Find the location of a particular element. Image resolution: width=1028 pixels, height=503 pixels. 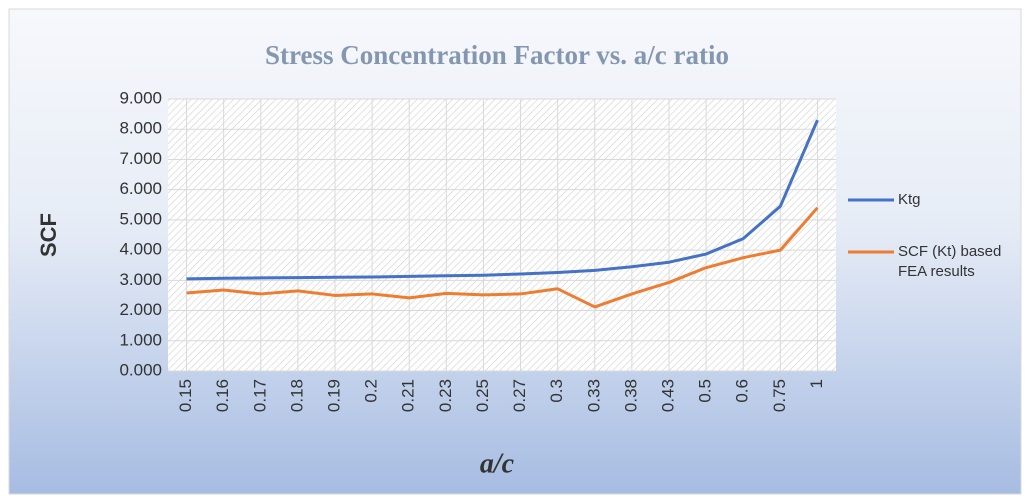

x-tick-label: 0.17 is located at coordinates (259, 395).